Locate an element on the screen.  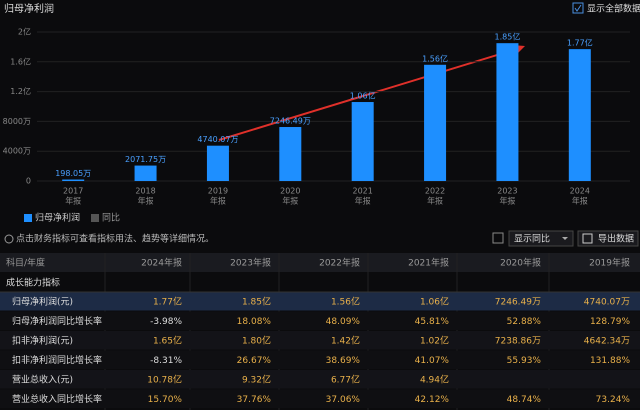
table-cell: 7246.49万 is located at coordinates (518, 302).